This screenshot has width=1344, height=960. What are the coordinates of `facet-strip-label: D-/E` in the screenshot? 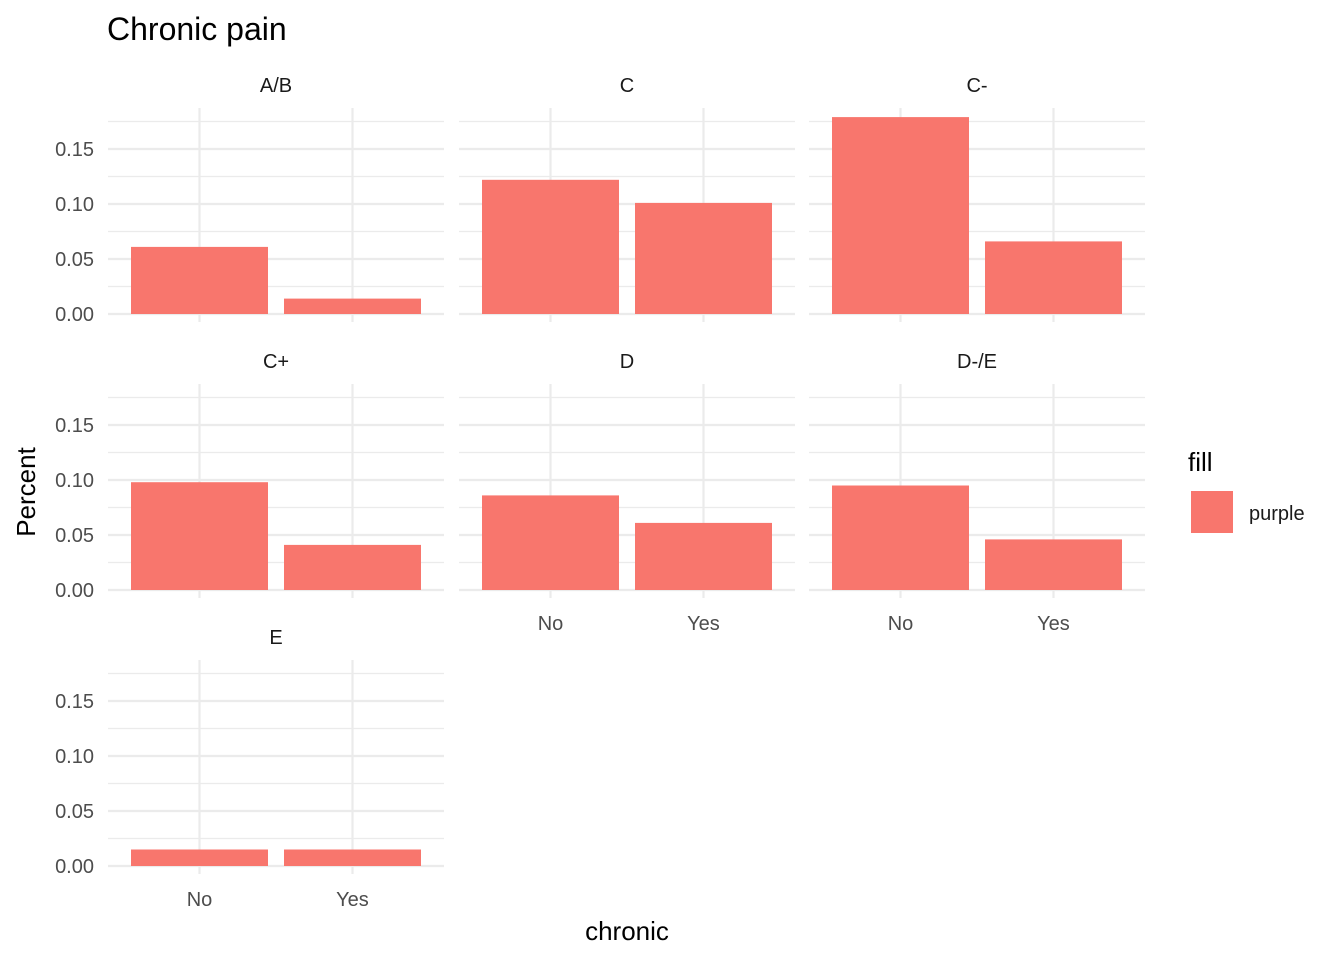 It's located at (977, 362).